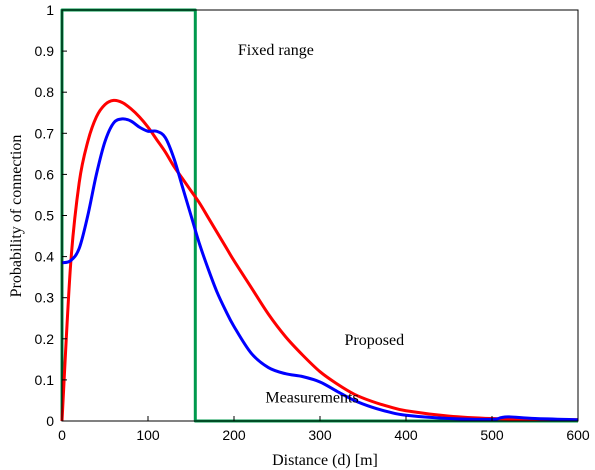 The image size is (595, 470). Describe the element at coordinates (16, 216) in the screenshot. I see `y-axis-label: Probability of connection` at that location.